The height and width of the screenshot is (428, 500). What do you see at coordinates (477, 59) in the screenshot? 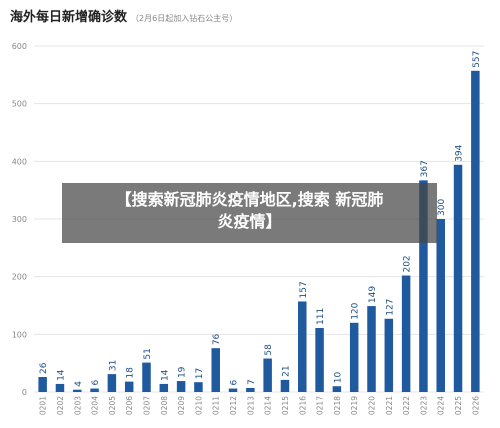
I see `bar-value-label: 557` at bounding box center [477, 59].